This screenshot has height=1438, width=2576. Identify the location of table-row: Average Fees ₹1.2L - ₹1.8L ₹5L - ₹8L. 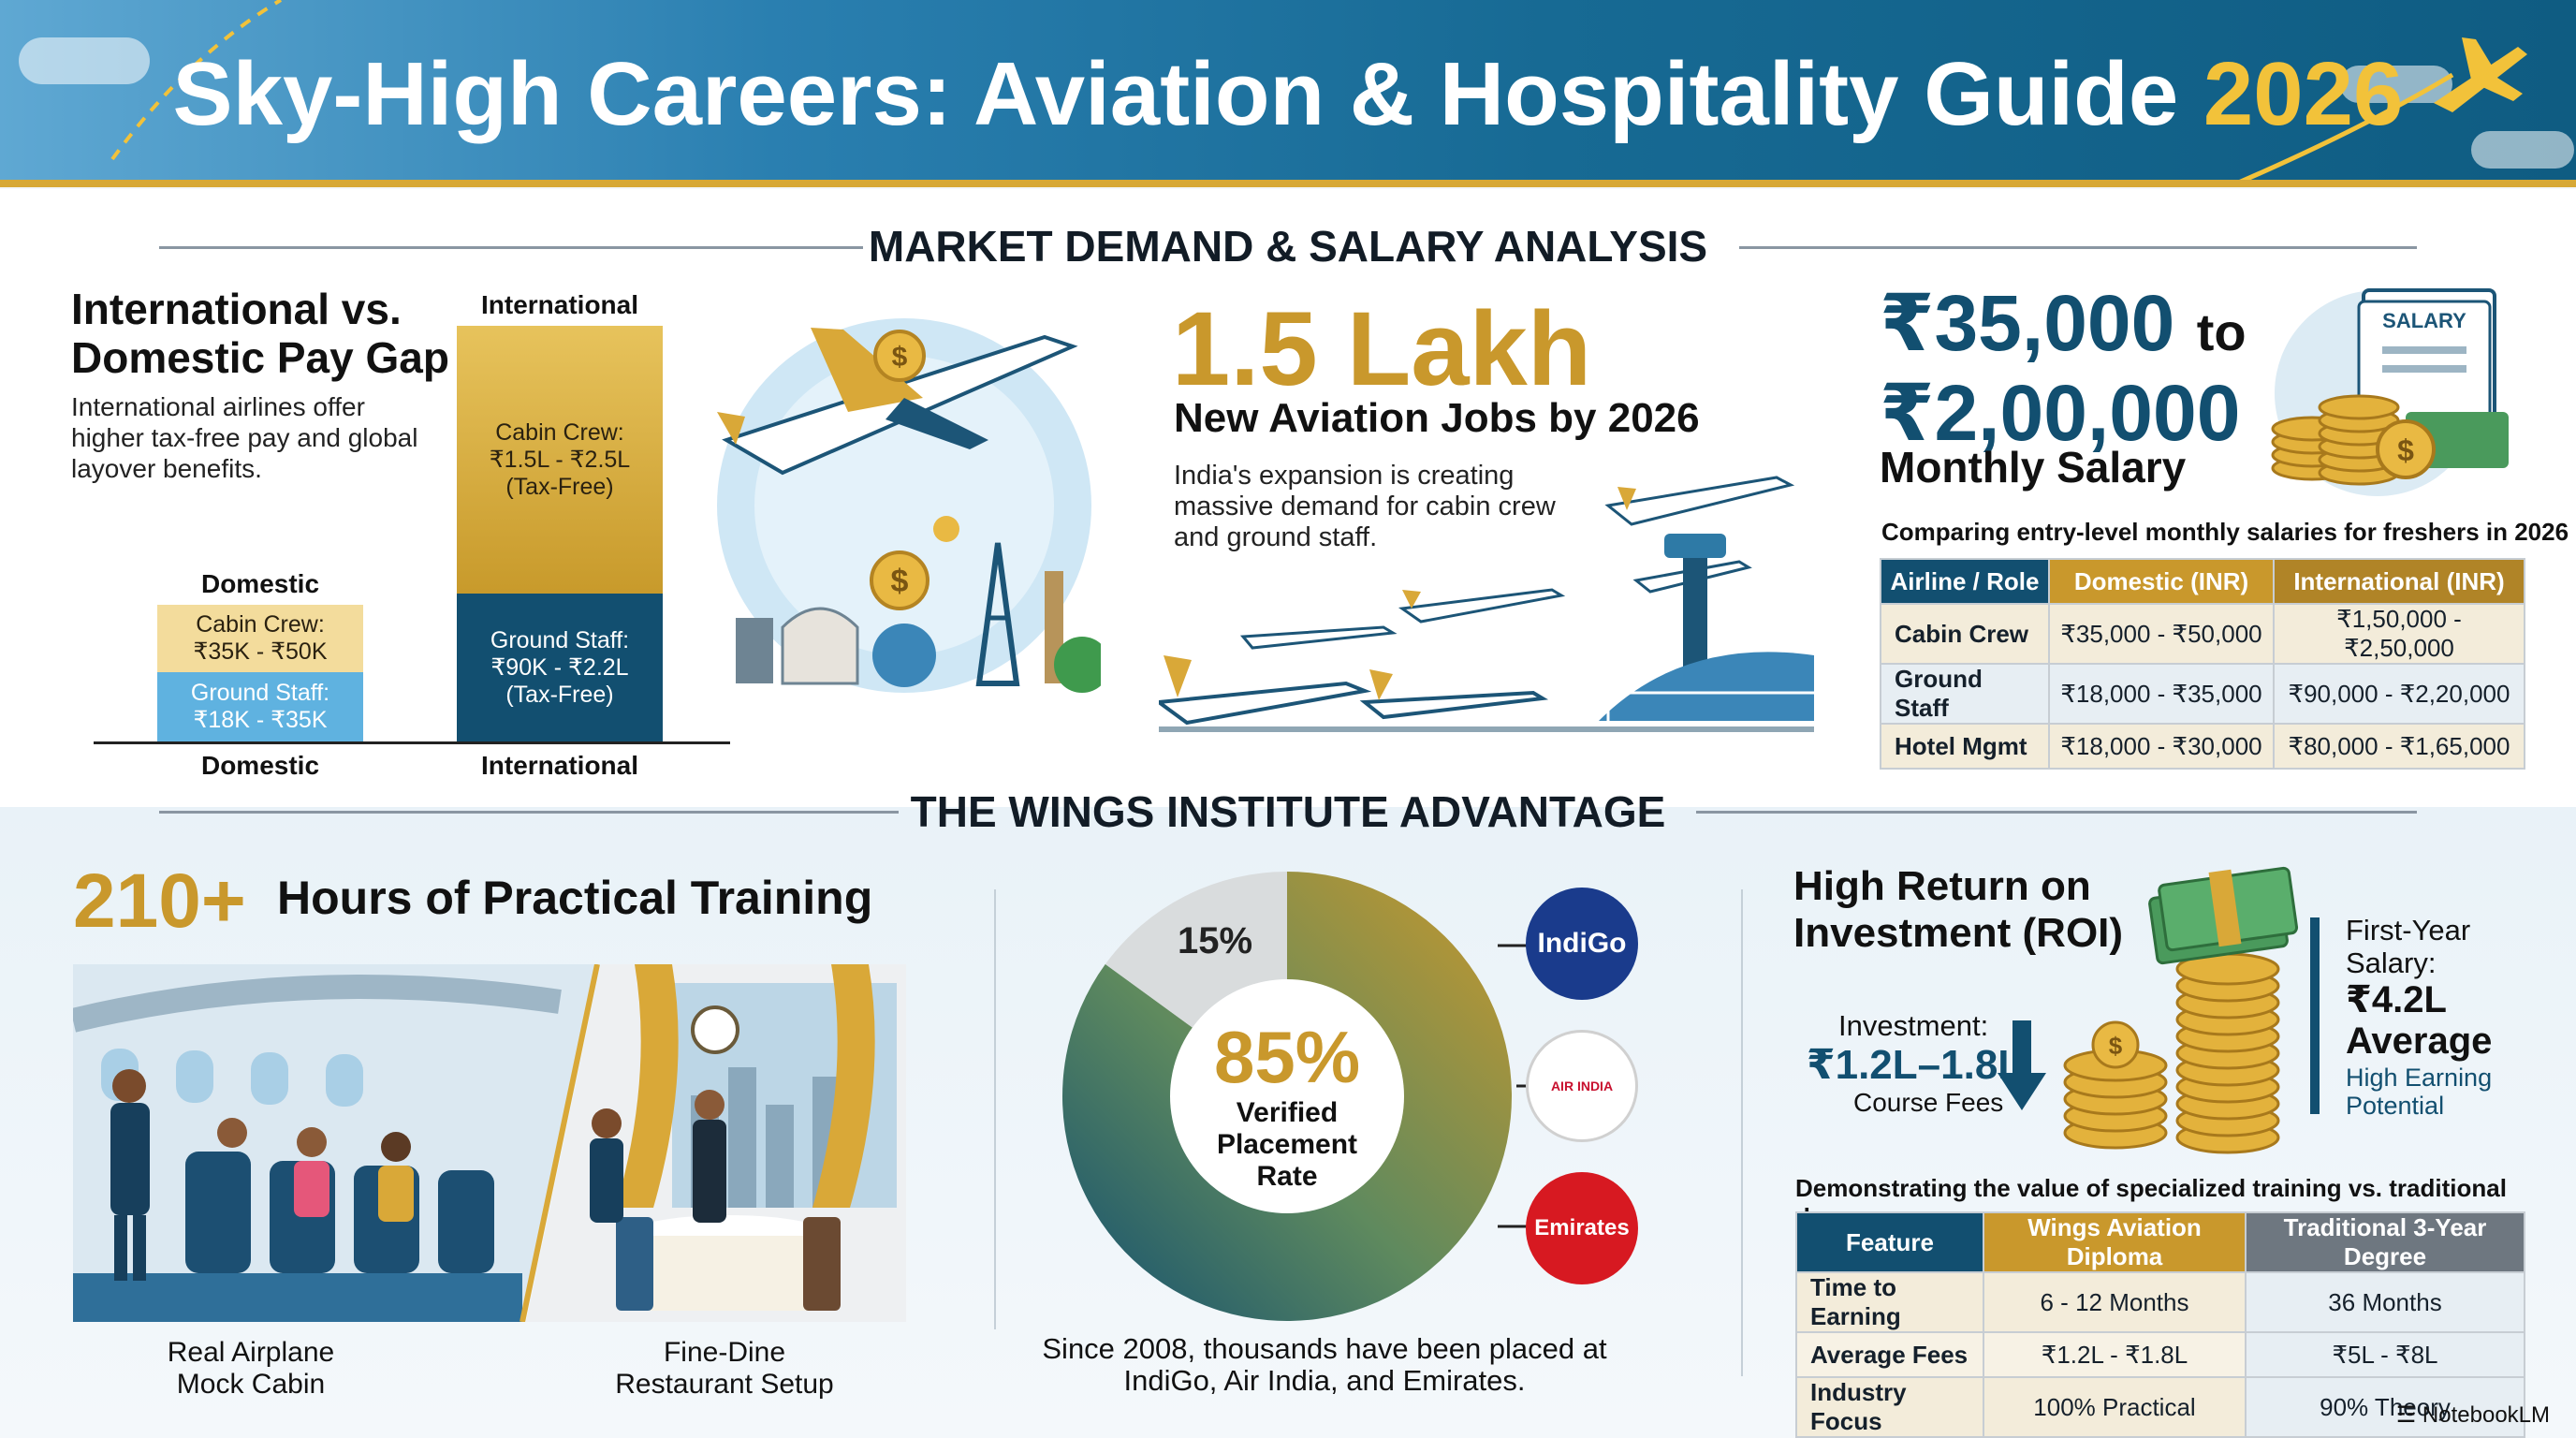
(2160, 1354).